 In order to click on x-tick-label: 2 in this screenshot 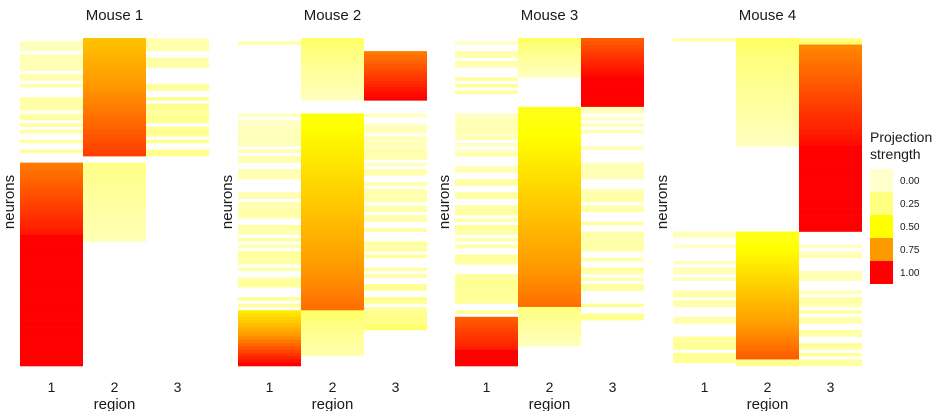, I will do `click(768, 387)`.